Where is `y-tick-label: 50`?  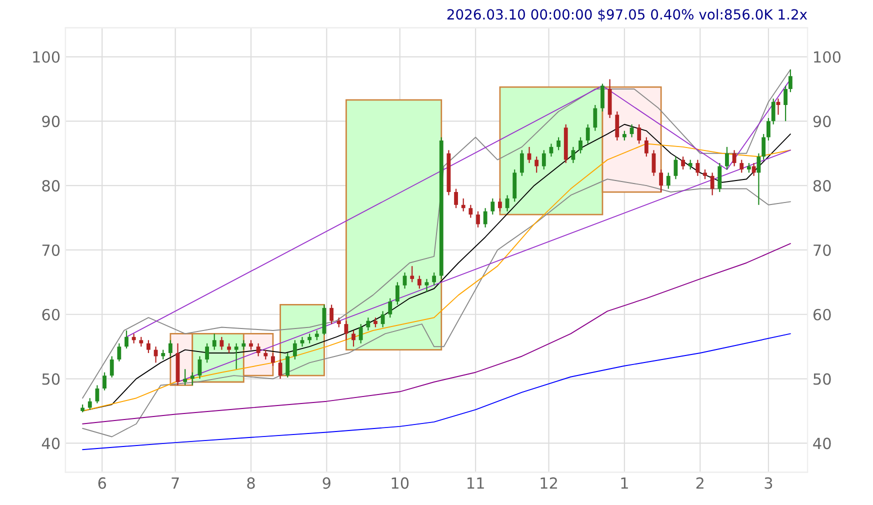 y-tick-label: 50 is located at coordinates (51, 379).